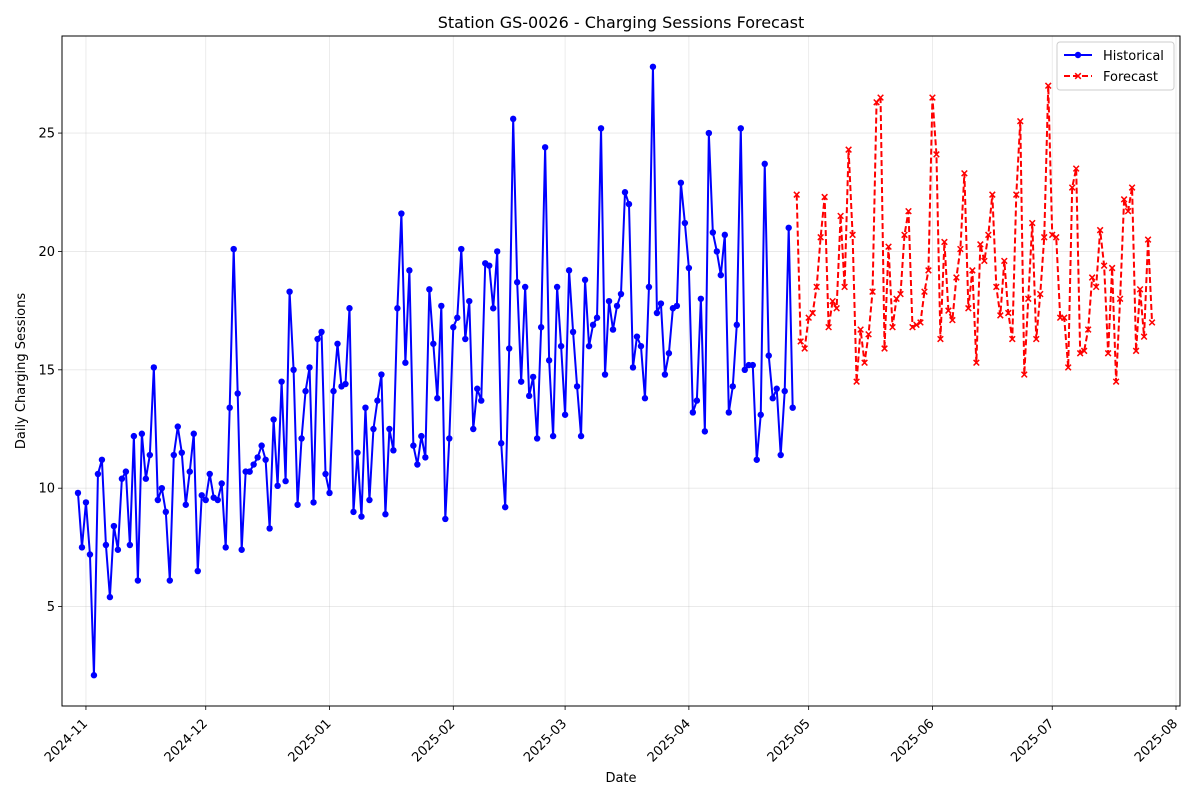 The height and width of the screenshot is (800, 1200). I want to click on y-tick-label: 20, so click(46, 252).